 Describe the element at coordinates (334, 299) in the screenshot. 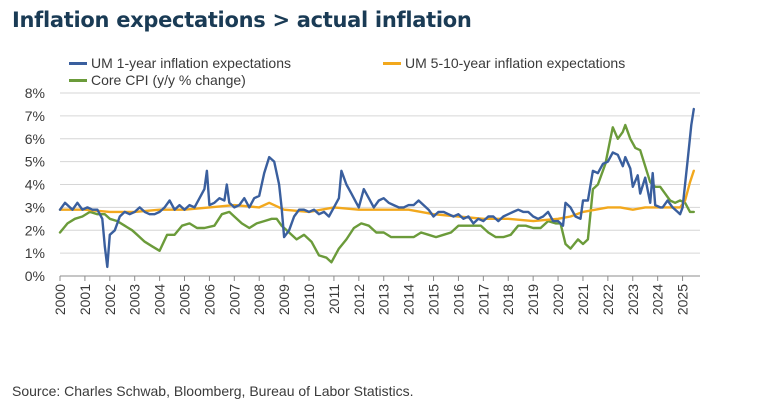

I see `x-tick-label: 2011` at that location.